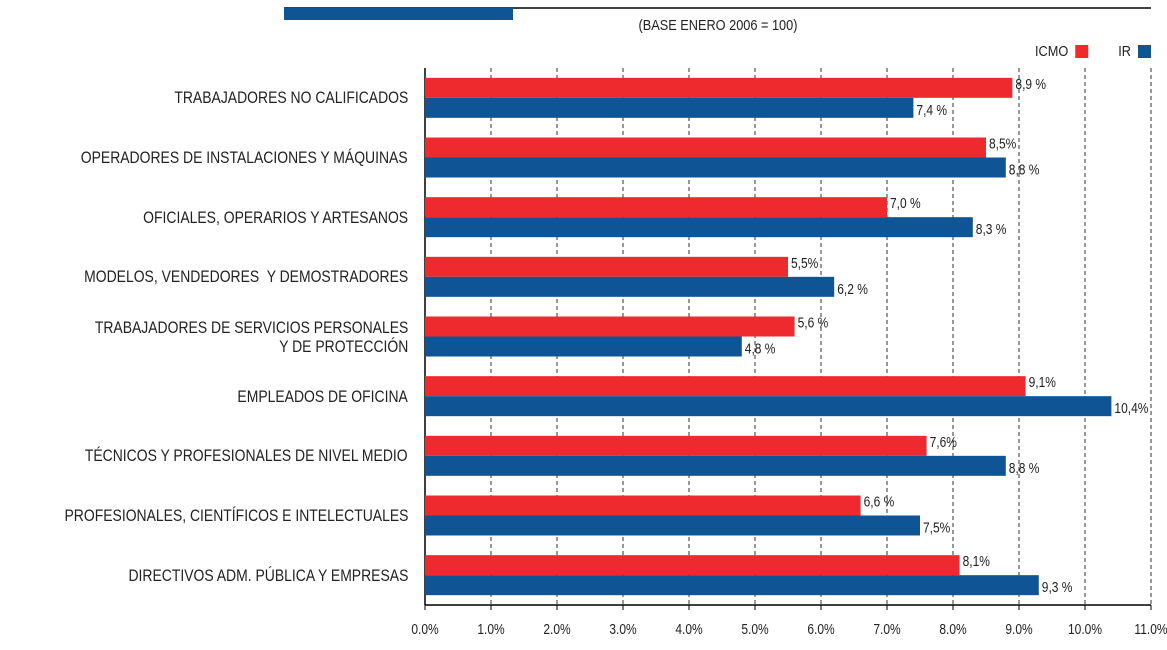  Describe the element at coordinates (760, 348) in the screenshot. I see `value-label: 4,8 %` at that location.